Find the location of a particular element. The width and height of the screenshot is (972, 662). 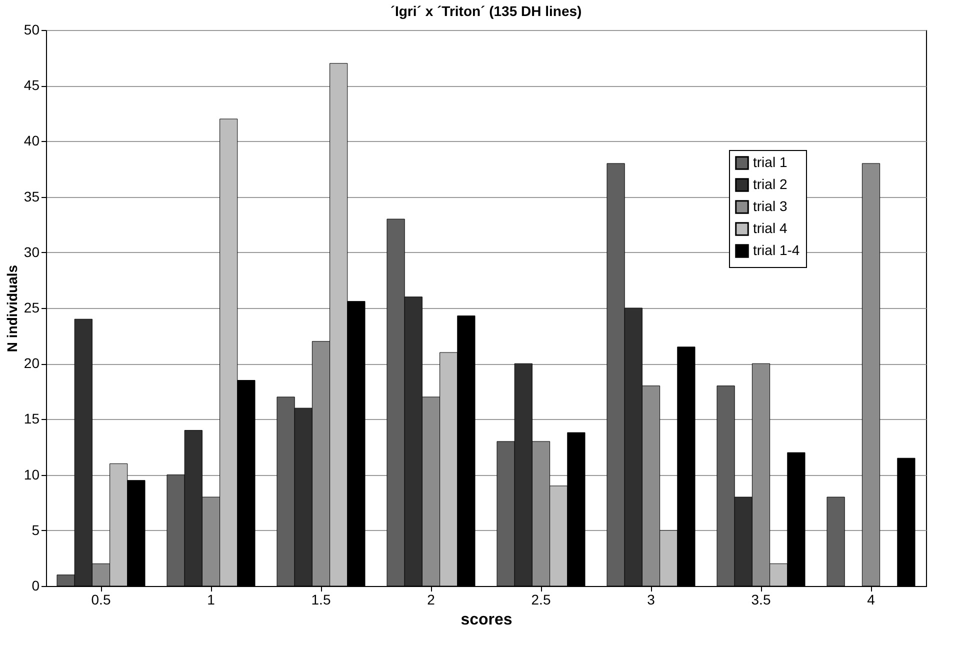

x-tick-label: 2.5 is located at coordinates (541, 600).